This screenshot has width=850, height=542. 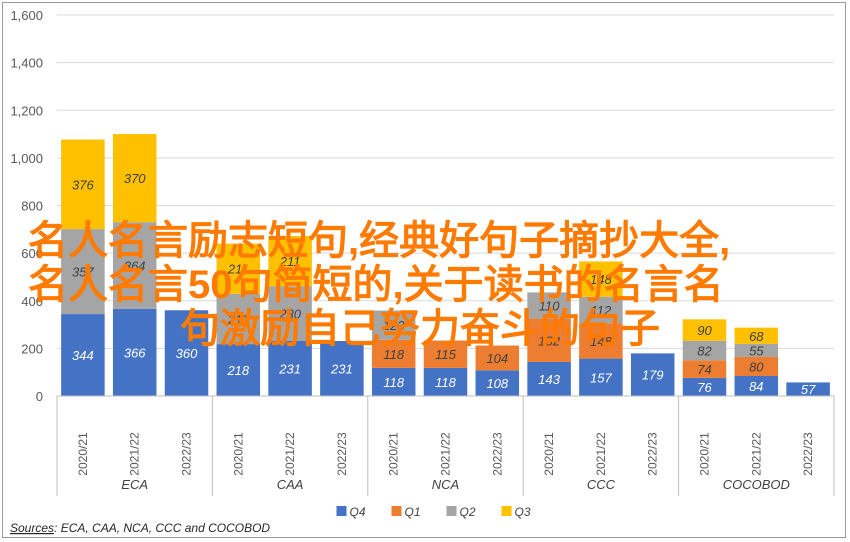 What do you see at coordinates (26, 63) in the screenshot?
I see `y-tick-label: 1,400` at bounding box center [26, 63].